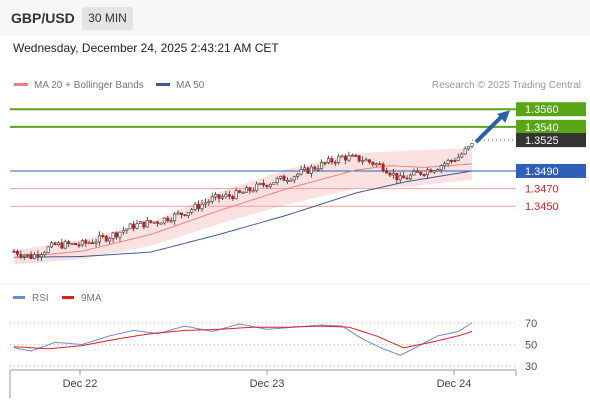 Image resolution: width=590 pixels, height=400 pixels. What do you see at coordinates (542, 110) in the screenshot?
I see `price-label-0: 1.3560` at bounding box center [542, 110].